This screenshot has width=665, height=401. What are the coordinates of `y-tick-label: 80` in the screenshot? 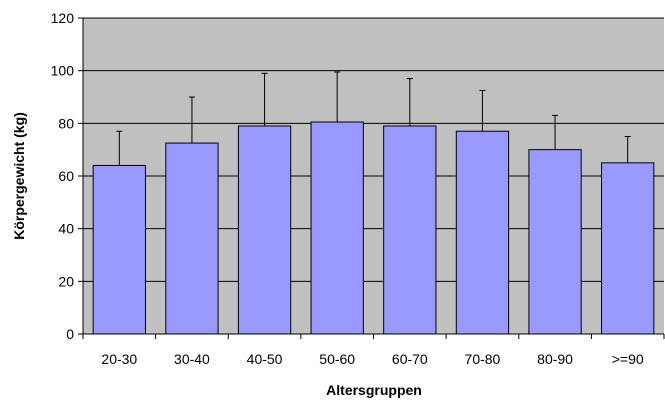 It's located at (66, 123).